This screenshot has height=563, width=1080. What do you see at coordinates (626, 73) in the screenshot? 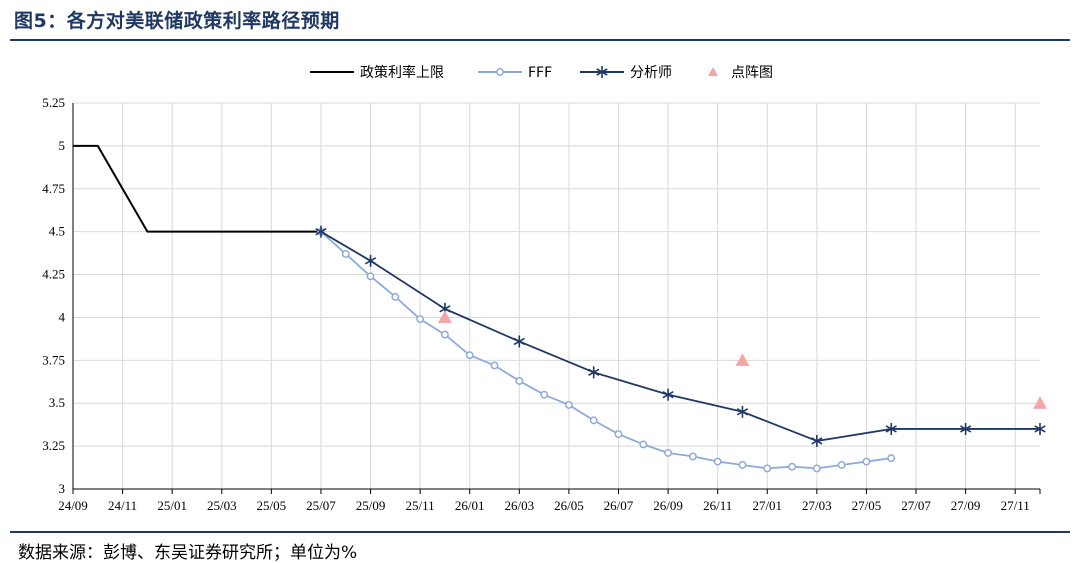
I see `legend-item-2: 分析师` at bounding box center [626, 73].